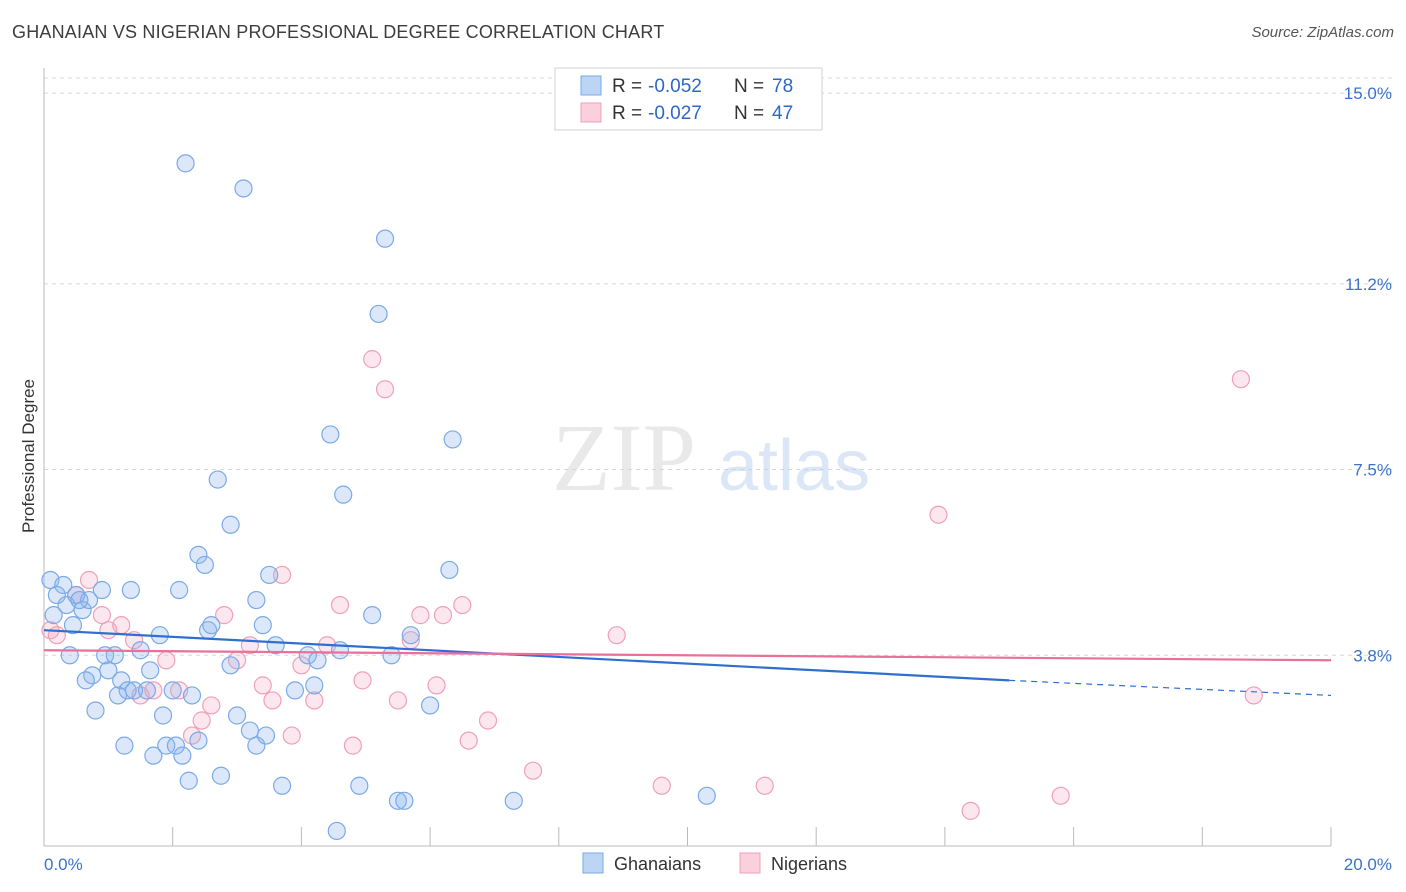 The image size is (1406, 892). What do you see at coordinates (782, 86) in the screenshot?
I see `ghanaians-n-value: 78` at bounding box center [782, 86].